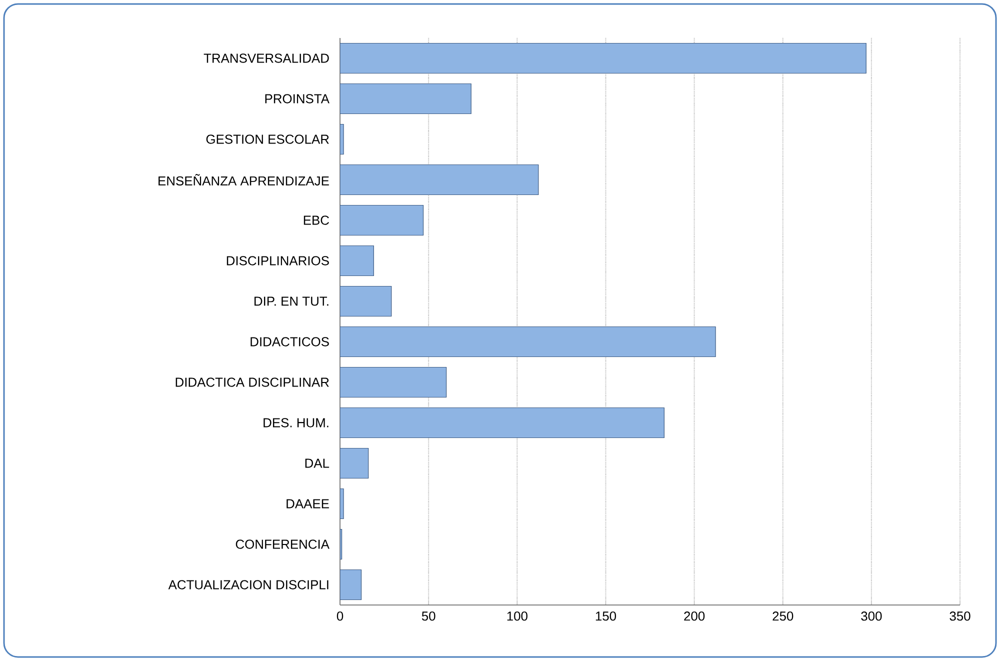 This screenshot has height=661, width=1000. What do you see at coordinates (283, 544) in the screenshot?
I see `y-tick-label: CONFERENCIA` at bounding box center [283, 544].